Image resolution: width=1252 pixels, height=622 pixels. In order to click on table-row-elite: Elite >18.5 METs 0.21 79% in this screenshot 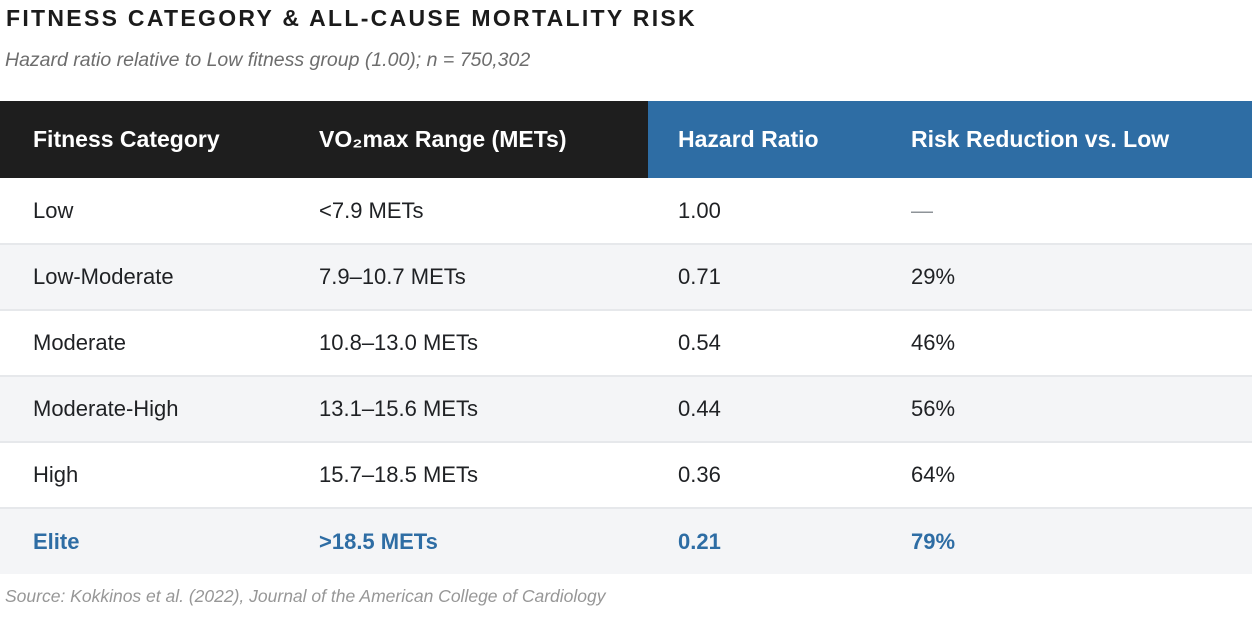, I will do `click(626, 540)`.